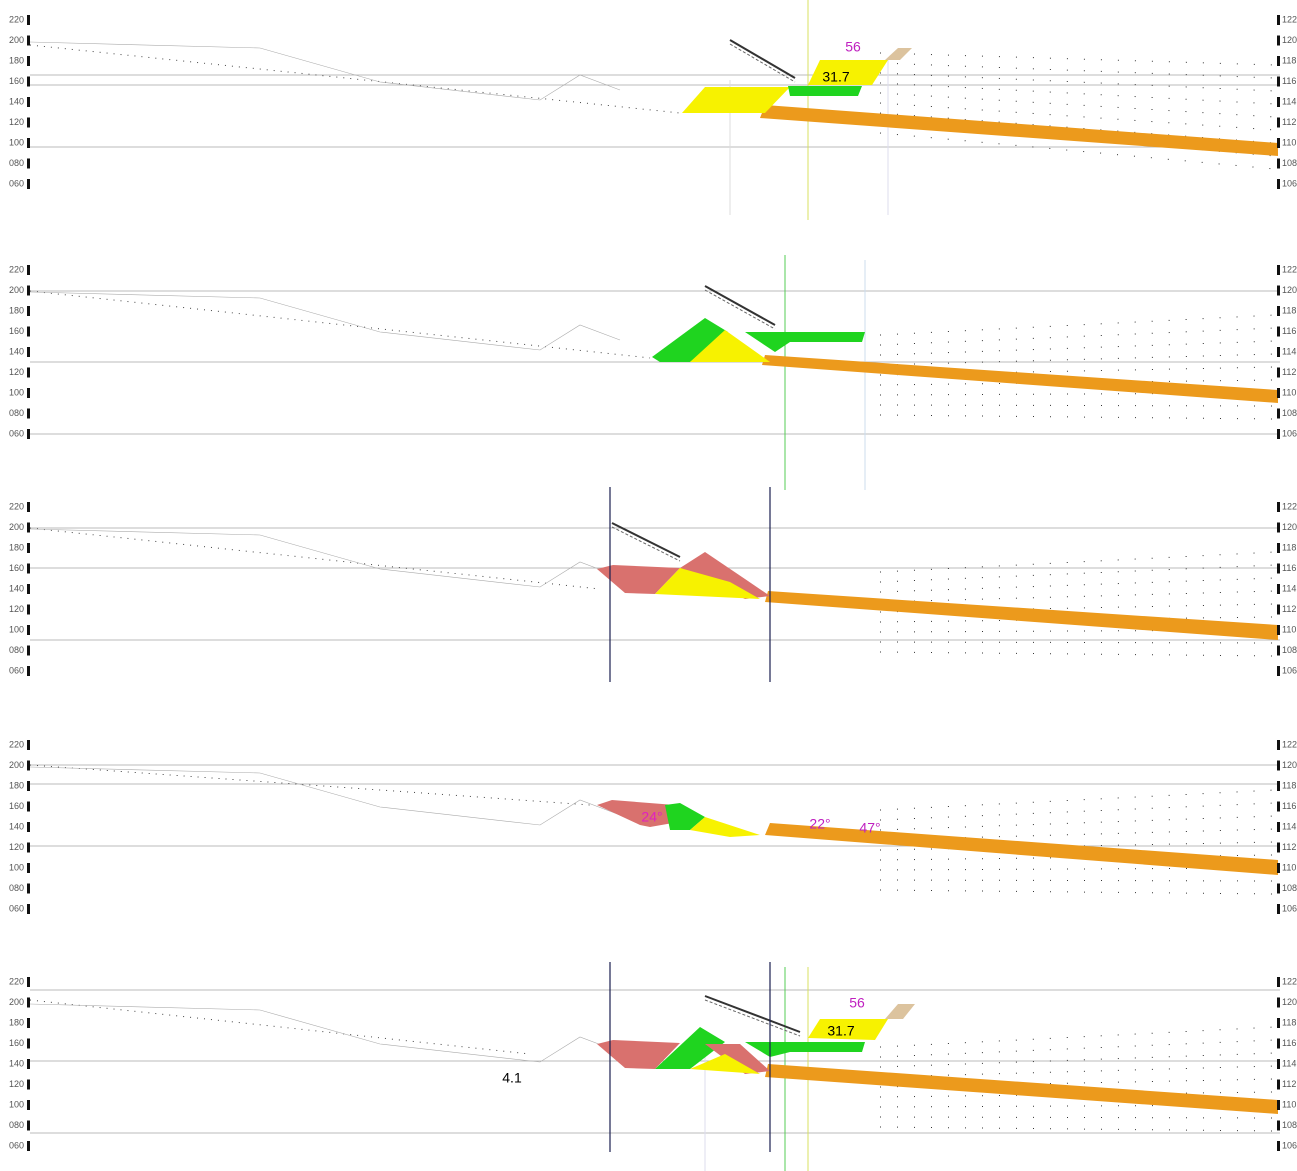  Describe the element at coordinates (819, 824) in the screenshot. I see `annotation: 22°` at that location.